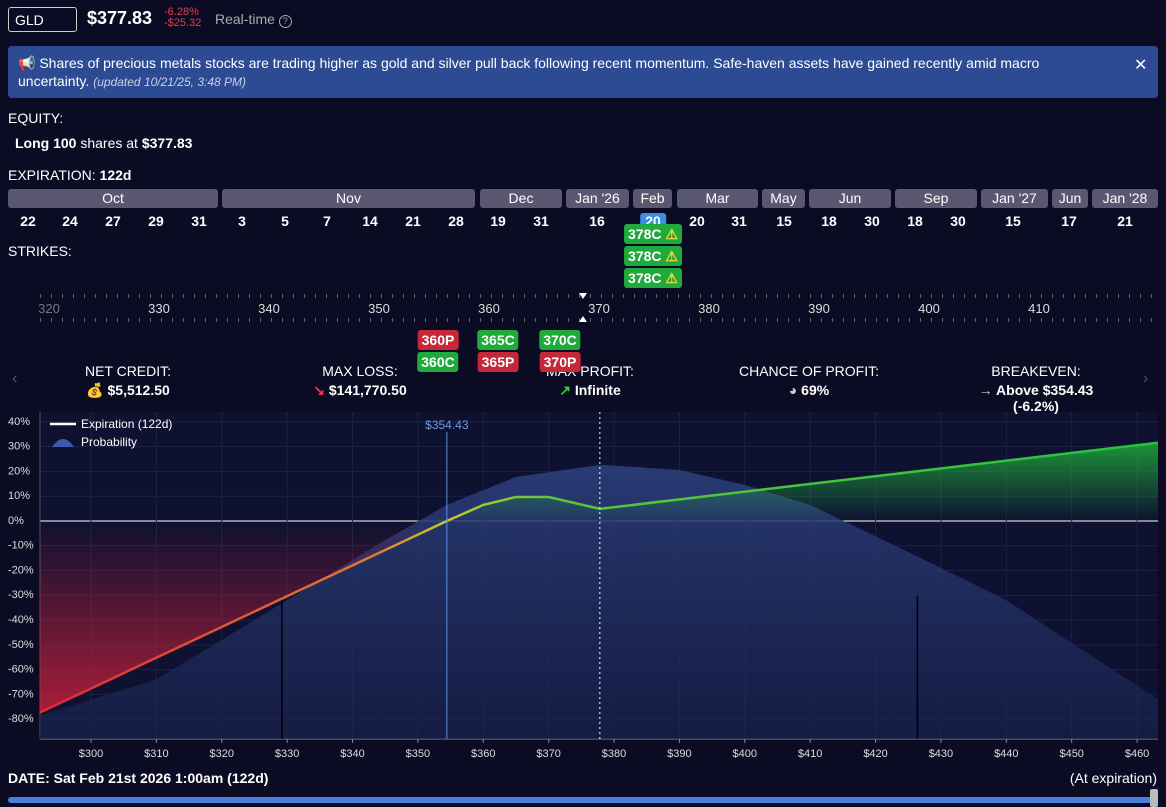  What do you see at coordinates (1141, 65) in the screenshot?
I see `close-button: ✕` at bounding box center [1141, 65].